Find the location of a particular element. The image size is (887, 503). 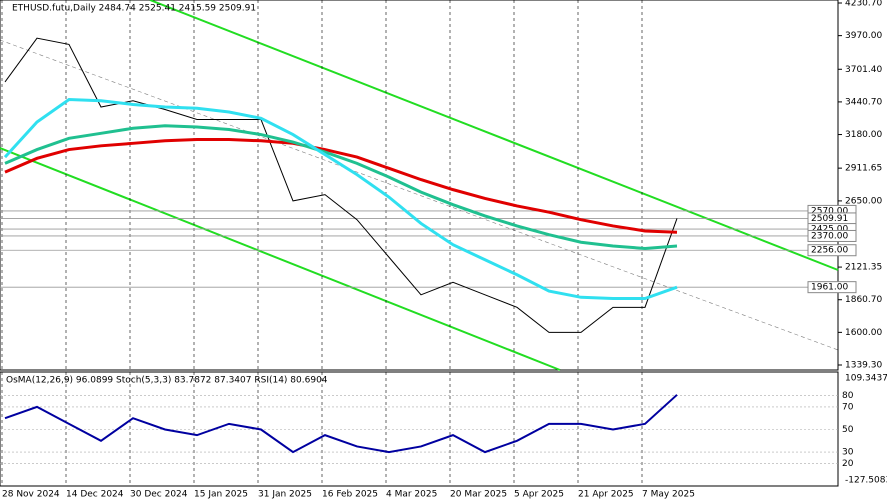

oscillator-line is located at coordinates (341, 424).